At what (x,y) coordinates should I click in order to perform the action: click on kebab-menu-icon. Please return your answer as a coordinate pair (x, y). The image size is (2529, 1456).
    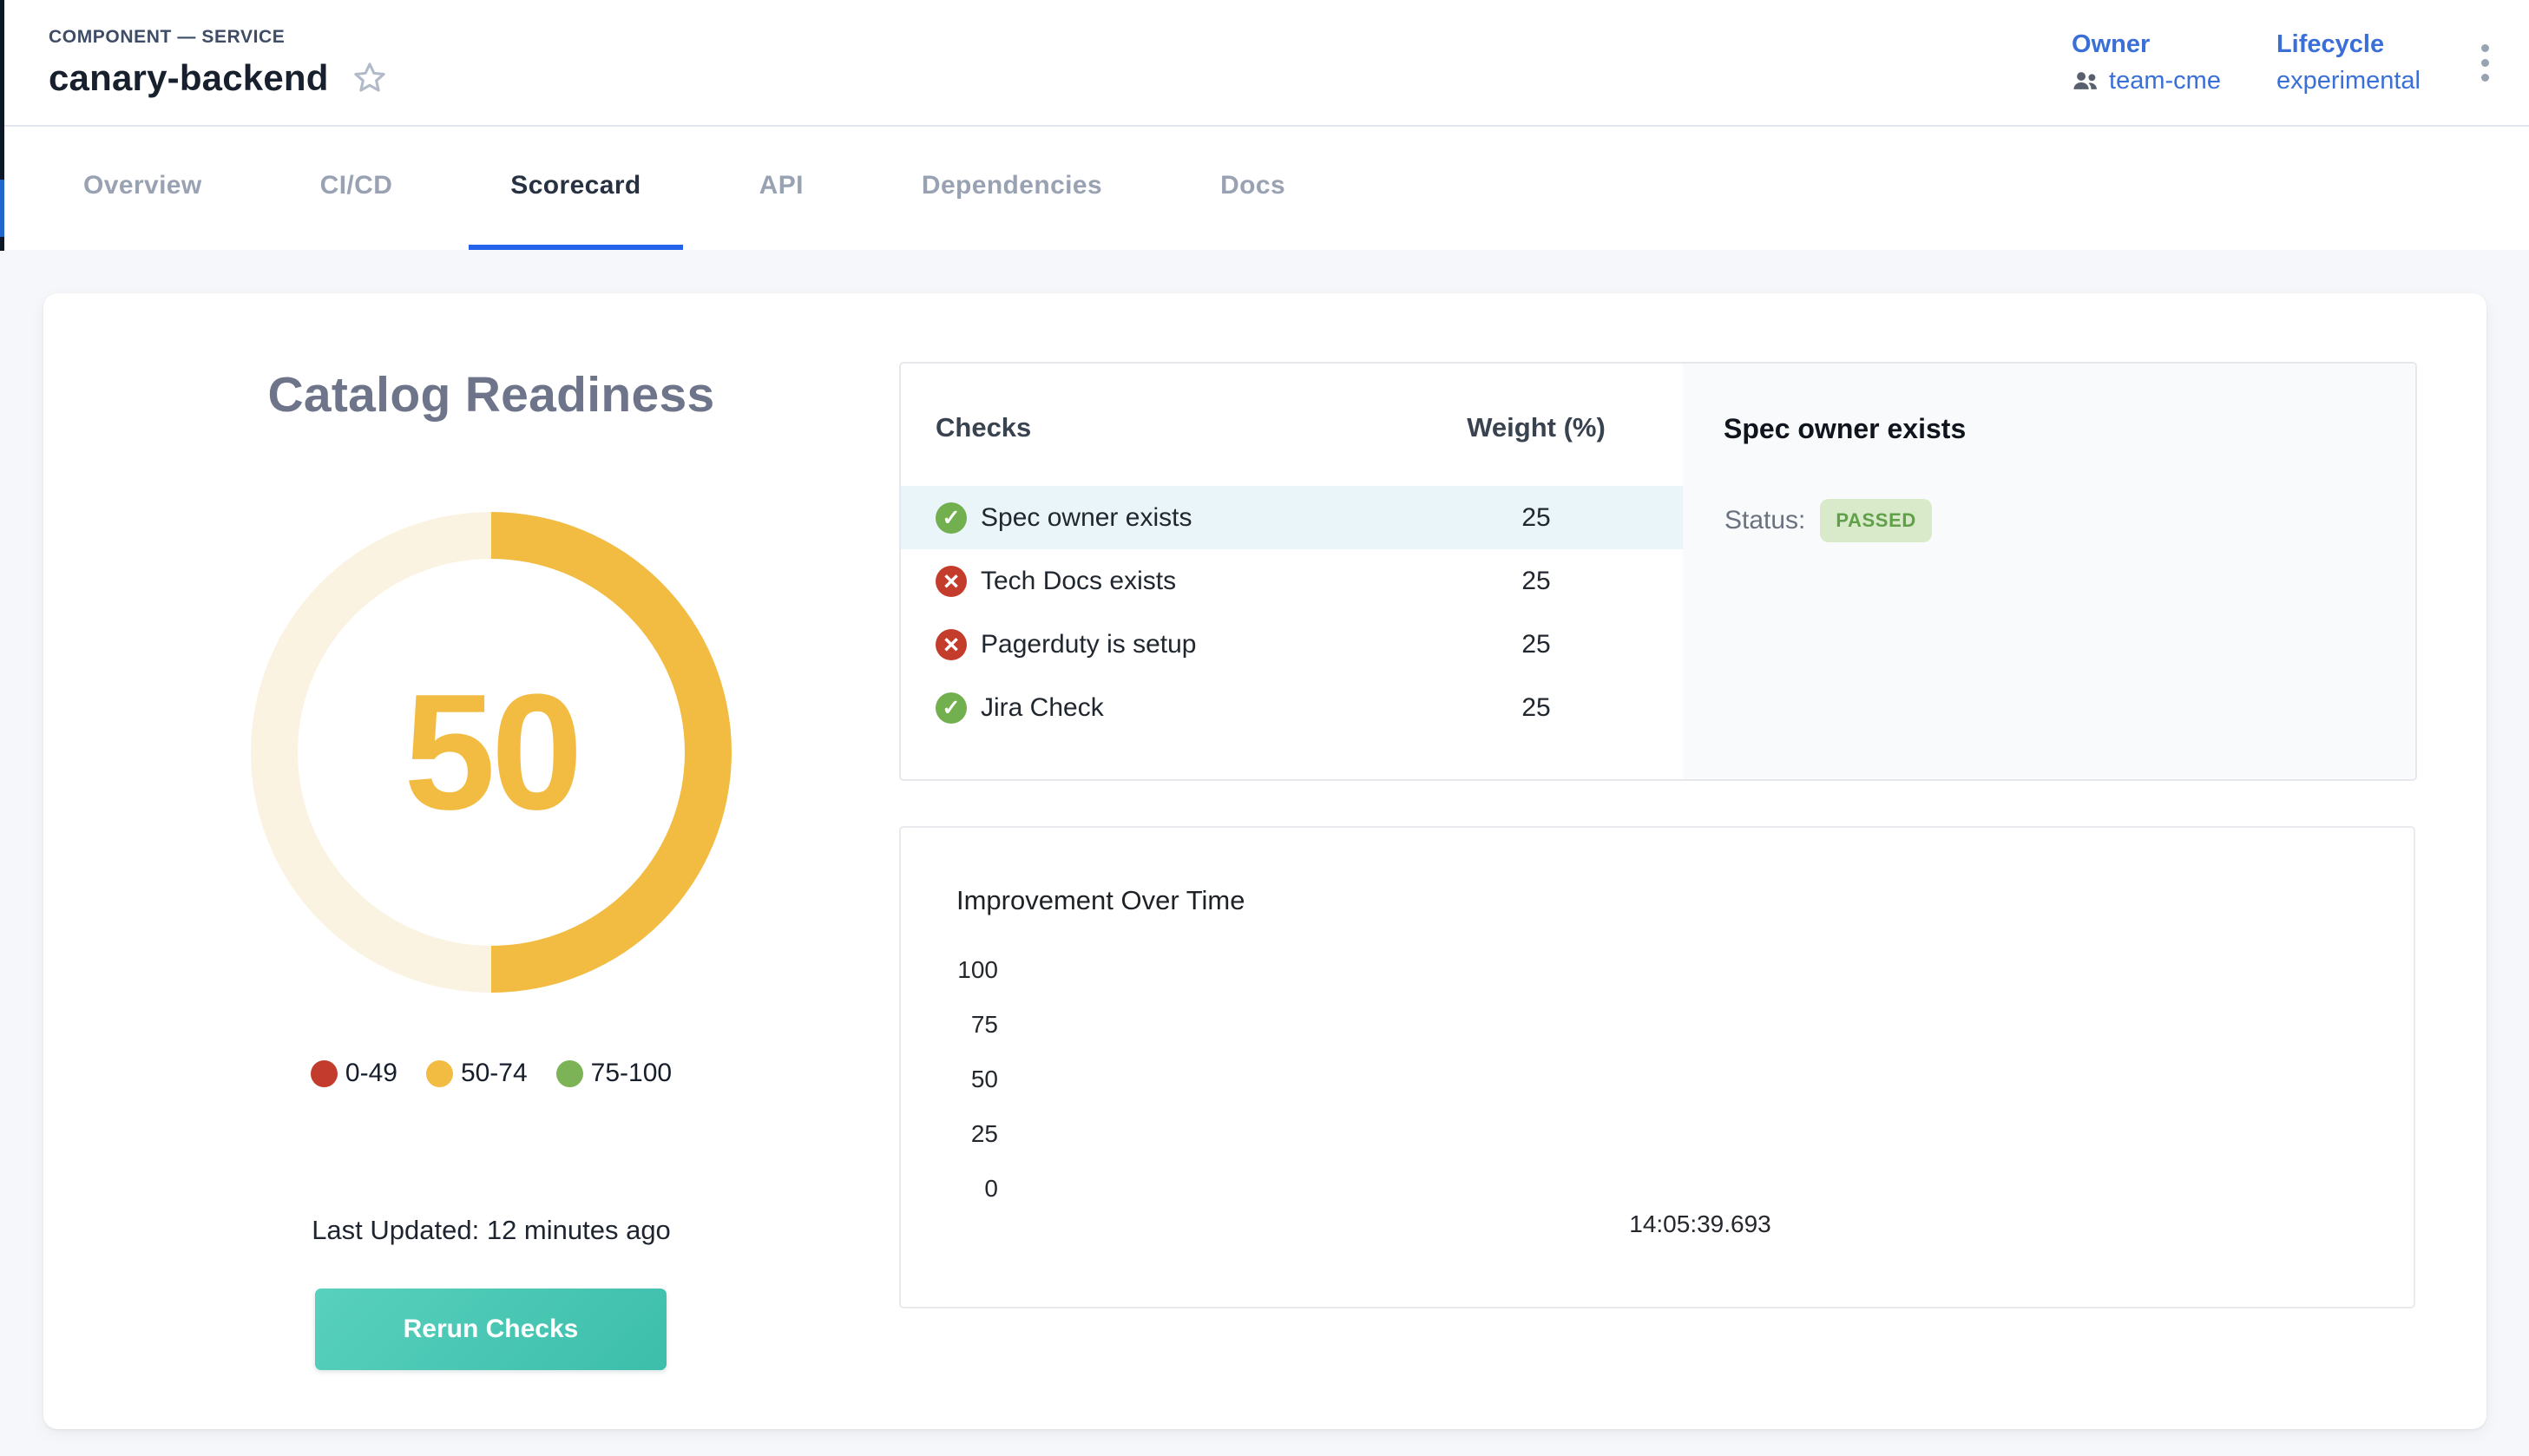
    Looking at the image, I should click on (2485, 63).